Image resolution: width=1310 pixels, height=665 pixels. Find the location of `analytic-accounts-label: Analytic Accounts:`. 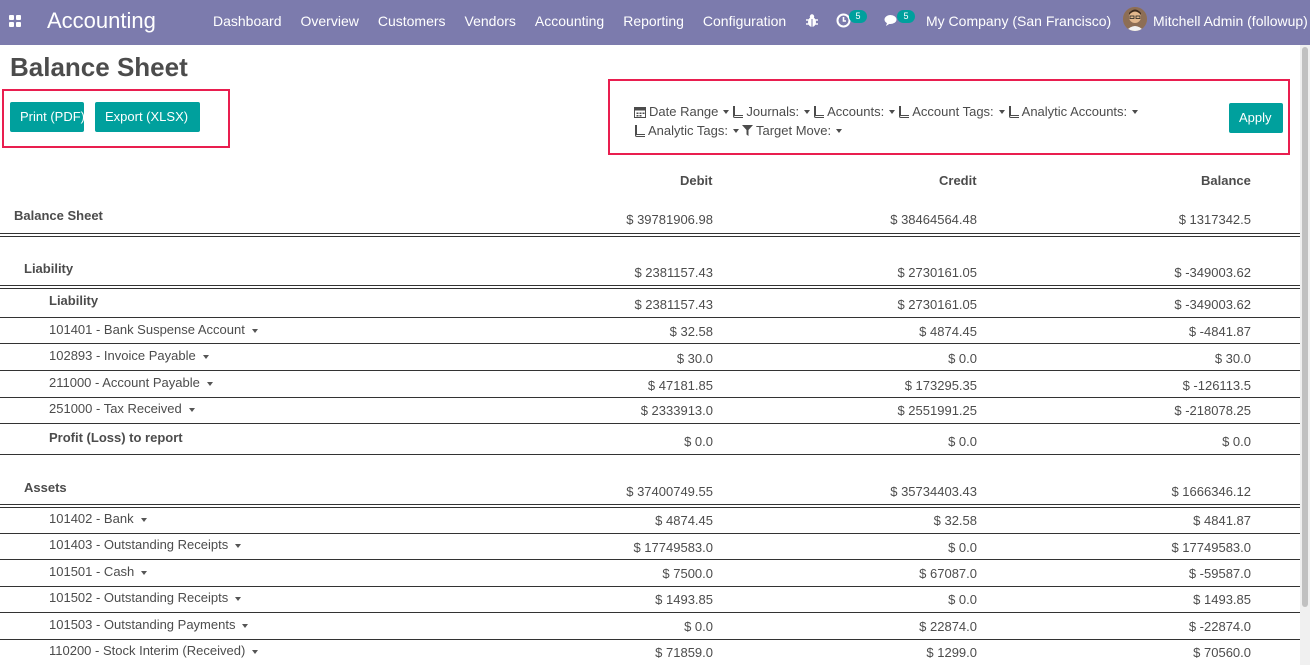

analytic-accounts-label: Analytic Accounts: is located at coordinates (1074, 111).